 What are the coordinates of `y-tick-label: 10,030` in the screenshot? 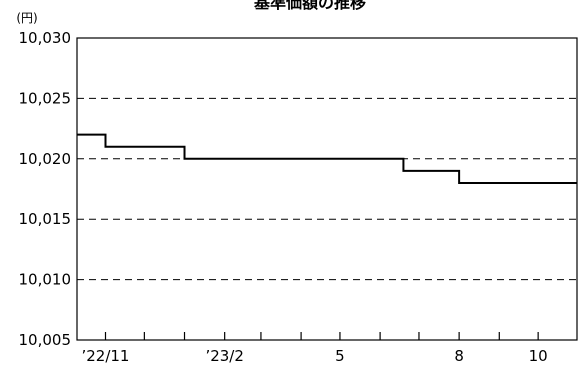 It's located at (45, 38).